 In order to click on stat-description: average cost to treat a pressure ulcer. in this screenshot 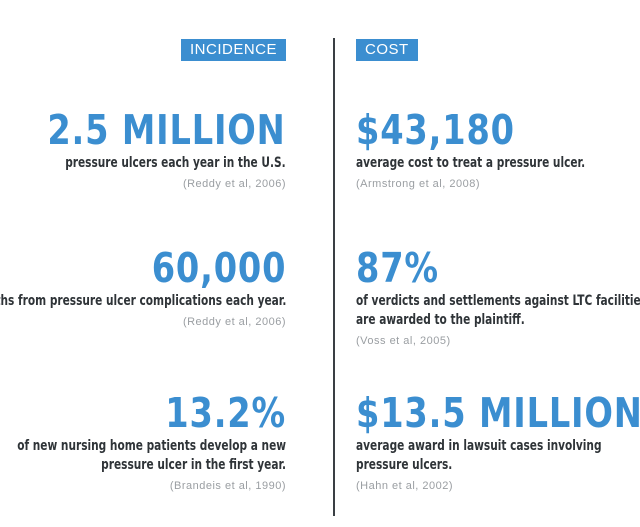, I will do `click(471, 163)`.